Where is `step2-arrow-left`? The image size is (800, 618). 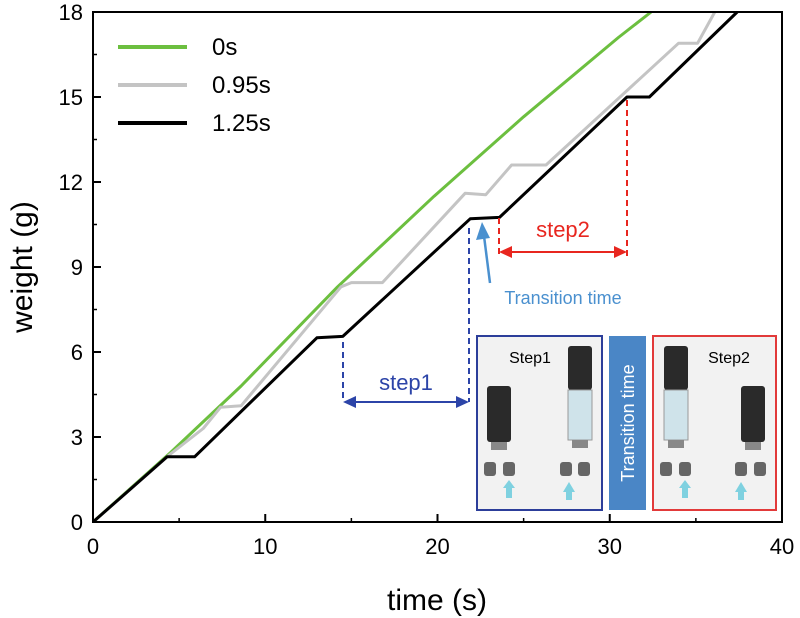 step2-arrow-left is located at coordinates (505, 252).